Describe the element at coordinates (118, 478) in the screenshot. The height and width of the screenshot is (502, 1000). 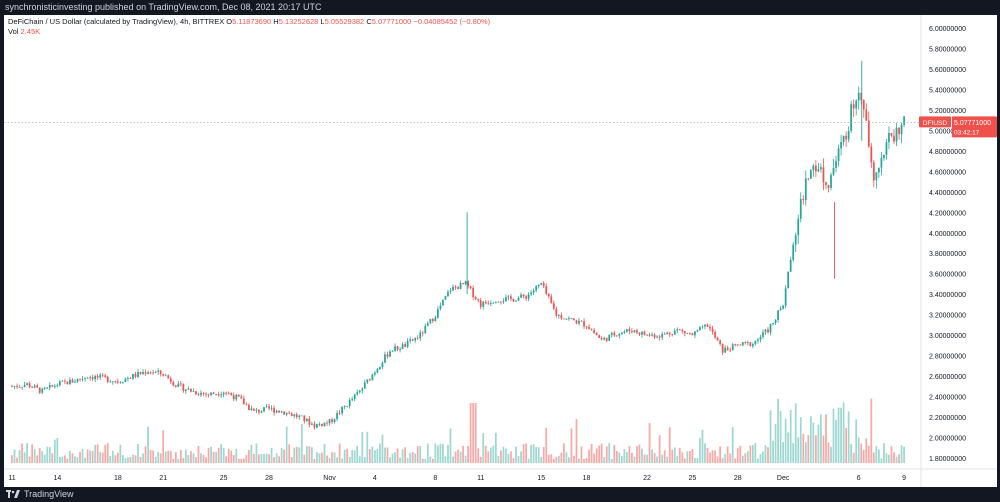
I see `time-tick-label: 18` at that location.